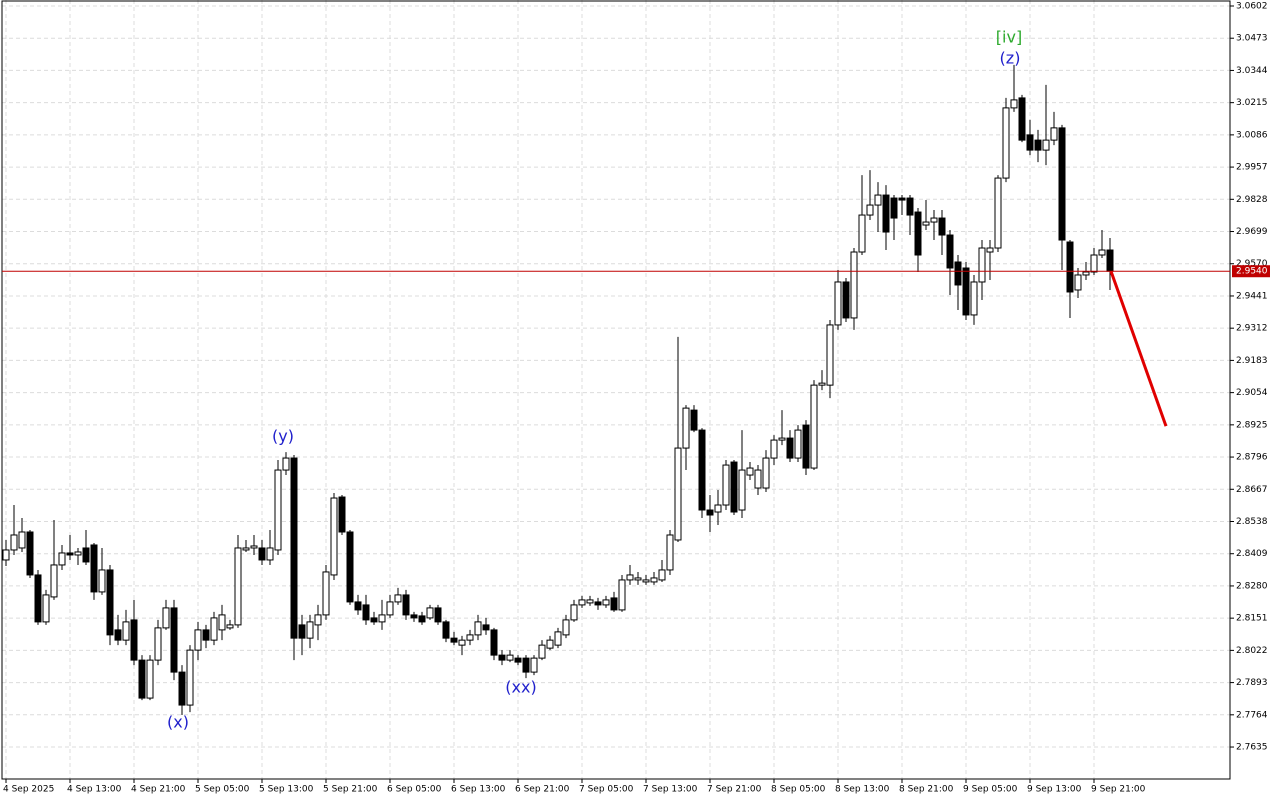 Image resolution: width=1280 pixels, height=800 pixels. What do you see at coordinates (1252, 39) in the screenshot?
I see `y-tick-label: 3.0473` at bounding box center [1252, 39].